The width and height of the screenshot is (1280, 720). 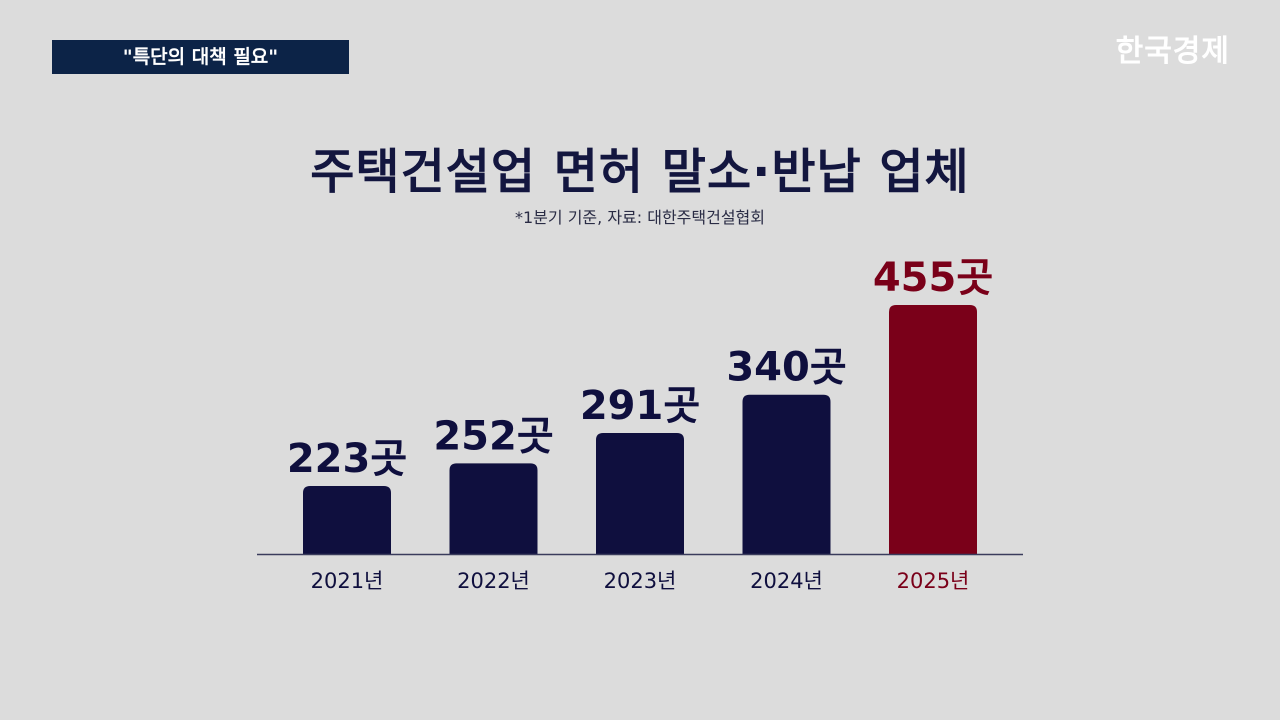 I want to click on value-label: 340곳, so click(x=786, y=368).